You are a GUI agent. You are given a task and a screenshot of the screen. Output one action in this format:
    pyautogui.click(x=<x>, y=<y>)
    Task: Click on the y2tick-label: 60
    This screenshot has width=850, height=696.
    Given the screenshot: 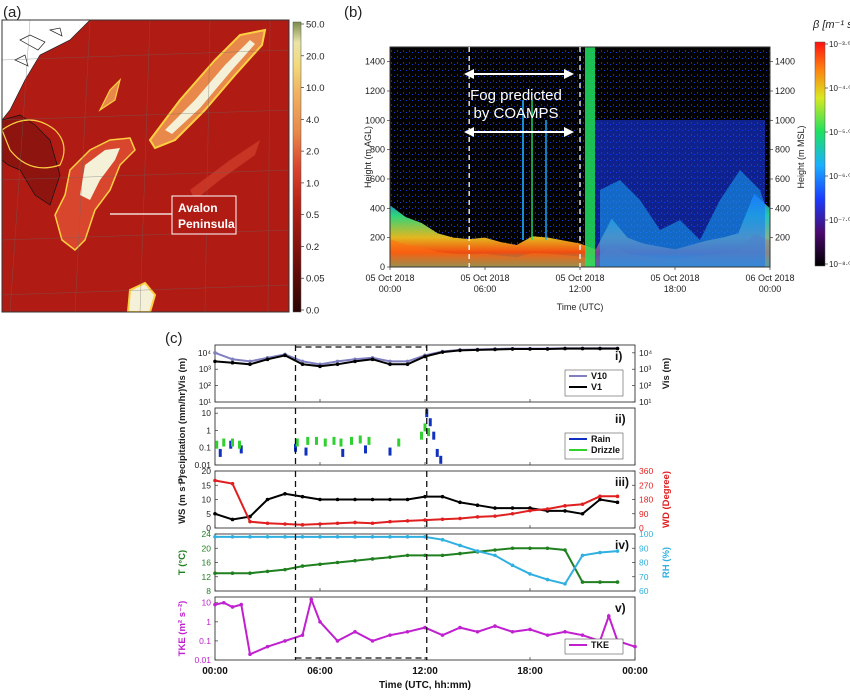 What is the action you would take?
    pyautogui.click(x=644, y=591)
    